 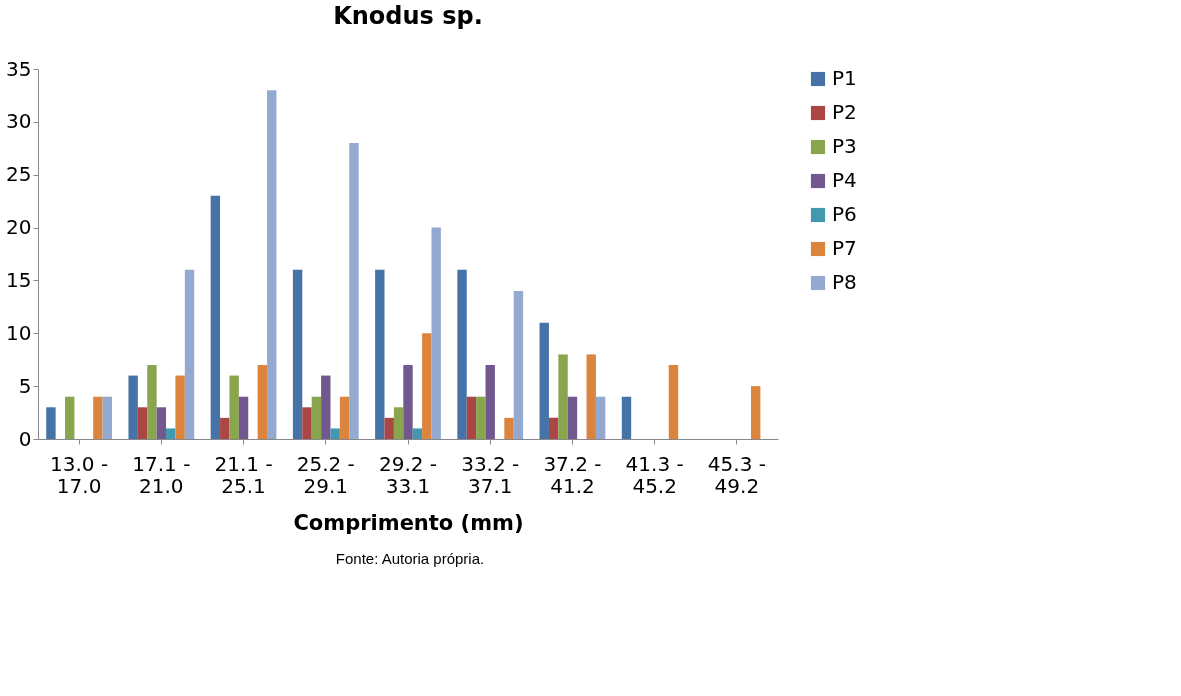 What do you see at coordinates (572, 474) in the screenshot?
I see `x-tick-label: 37.2 - 41.2` at bounding box center [572, 474].